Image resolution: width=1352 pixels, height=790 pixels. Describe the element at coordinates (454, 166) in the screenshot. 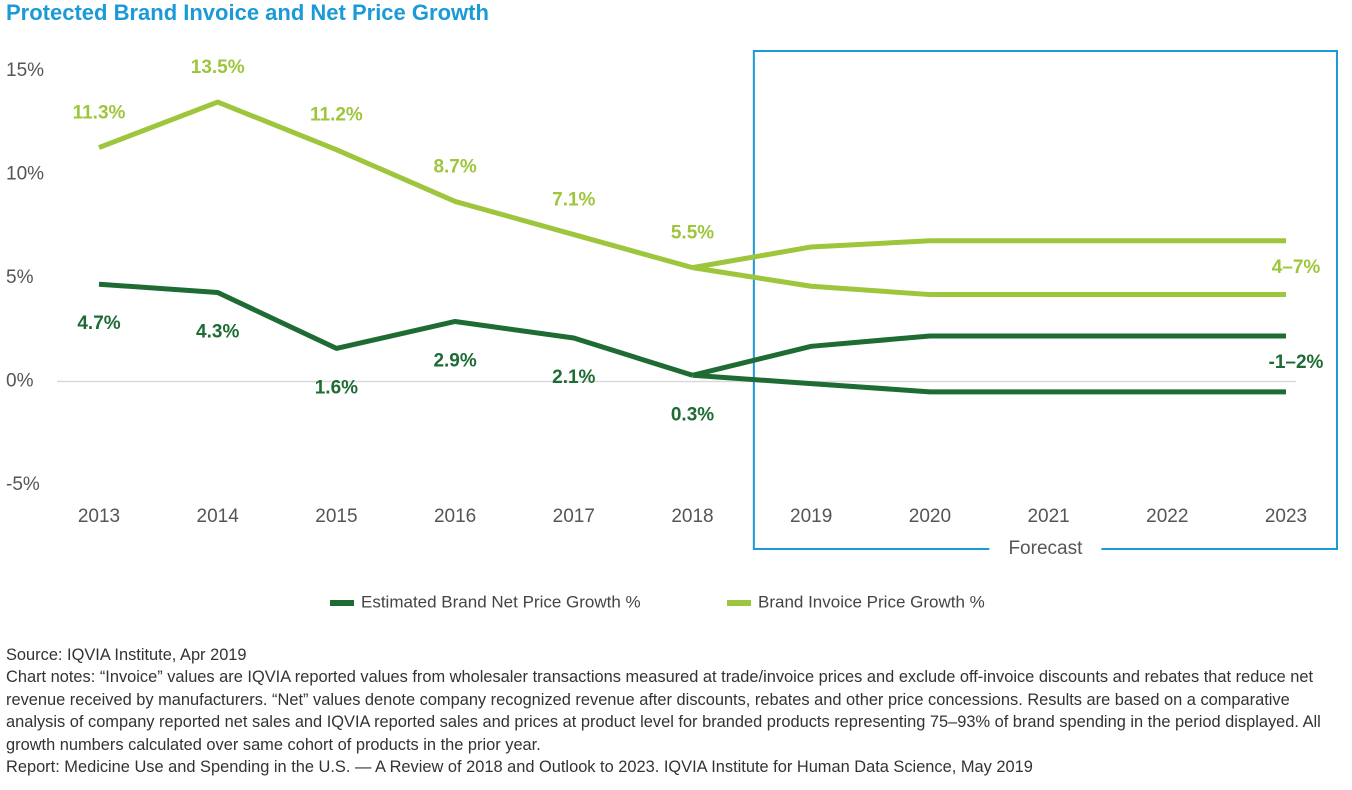

I see `data-label: 8.7%` at that location.